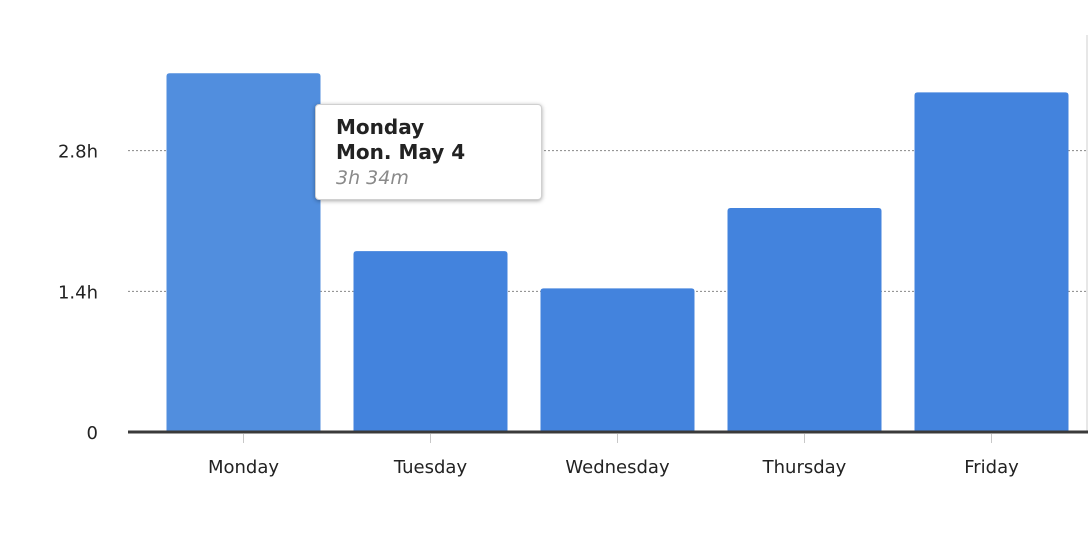  I want to click on y-tick-label: 2.8h, so click(78, 152).